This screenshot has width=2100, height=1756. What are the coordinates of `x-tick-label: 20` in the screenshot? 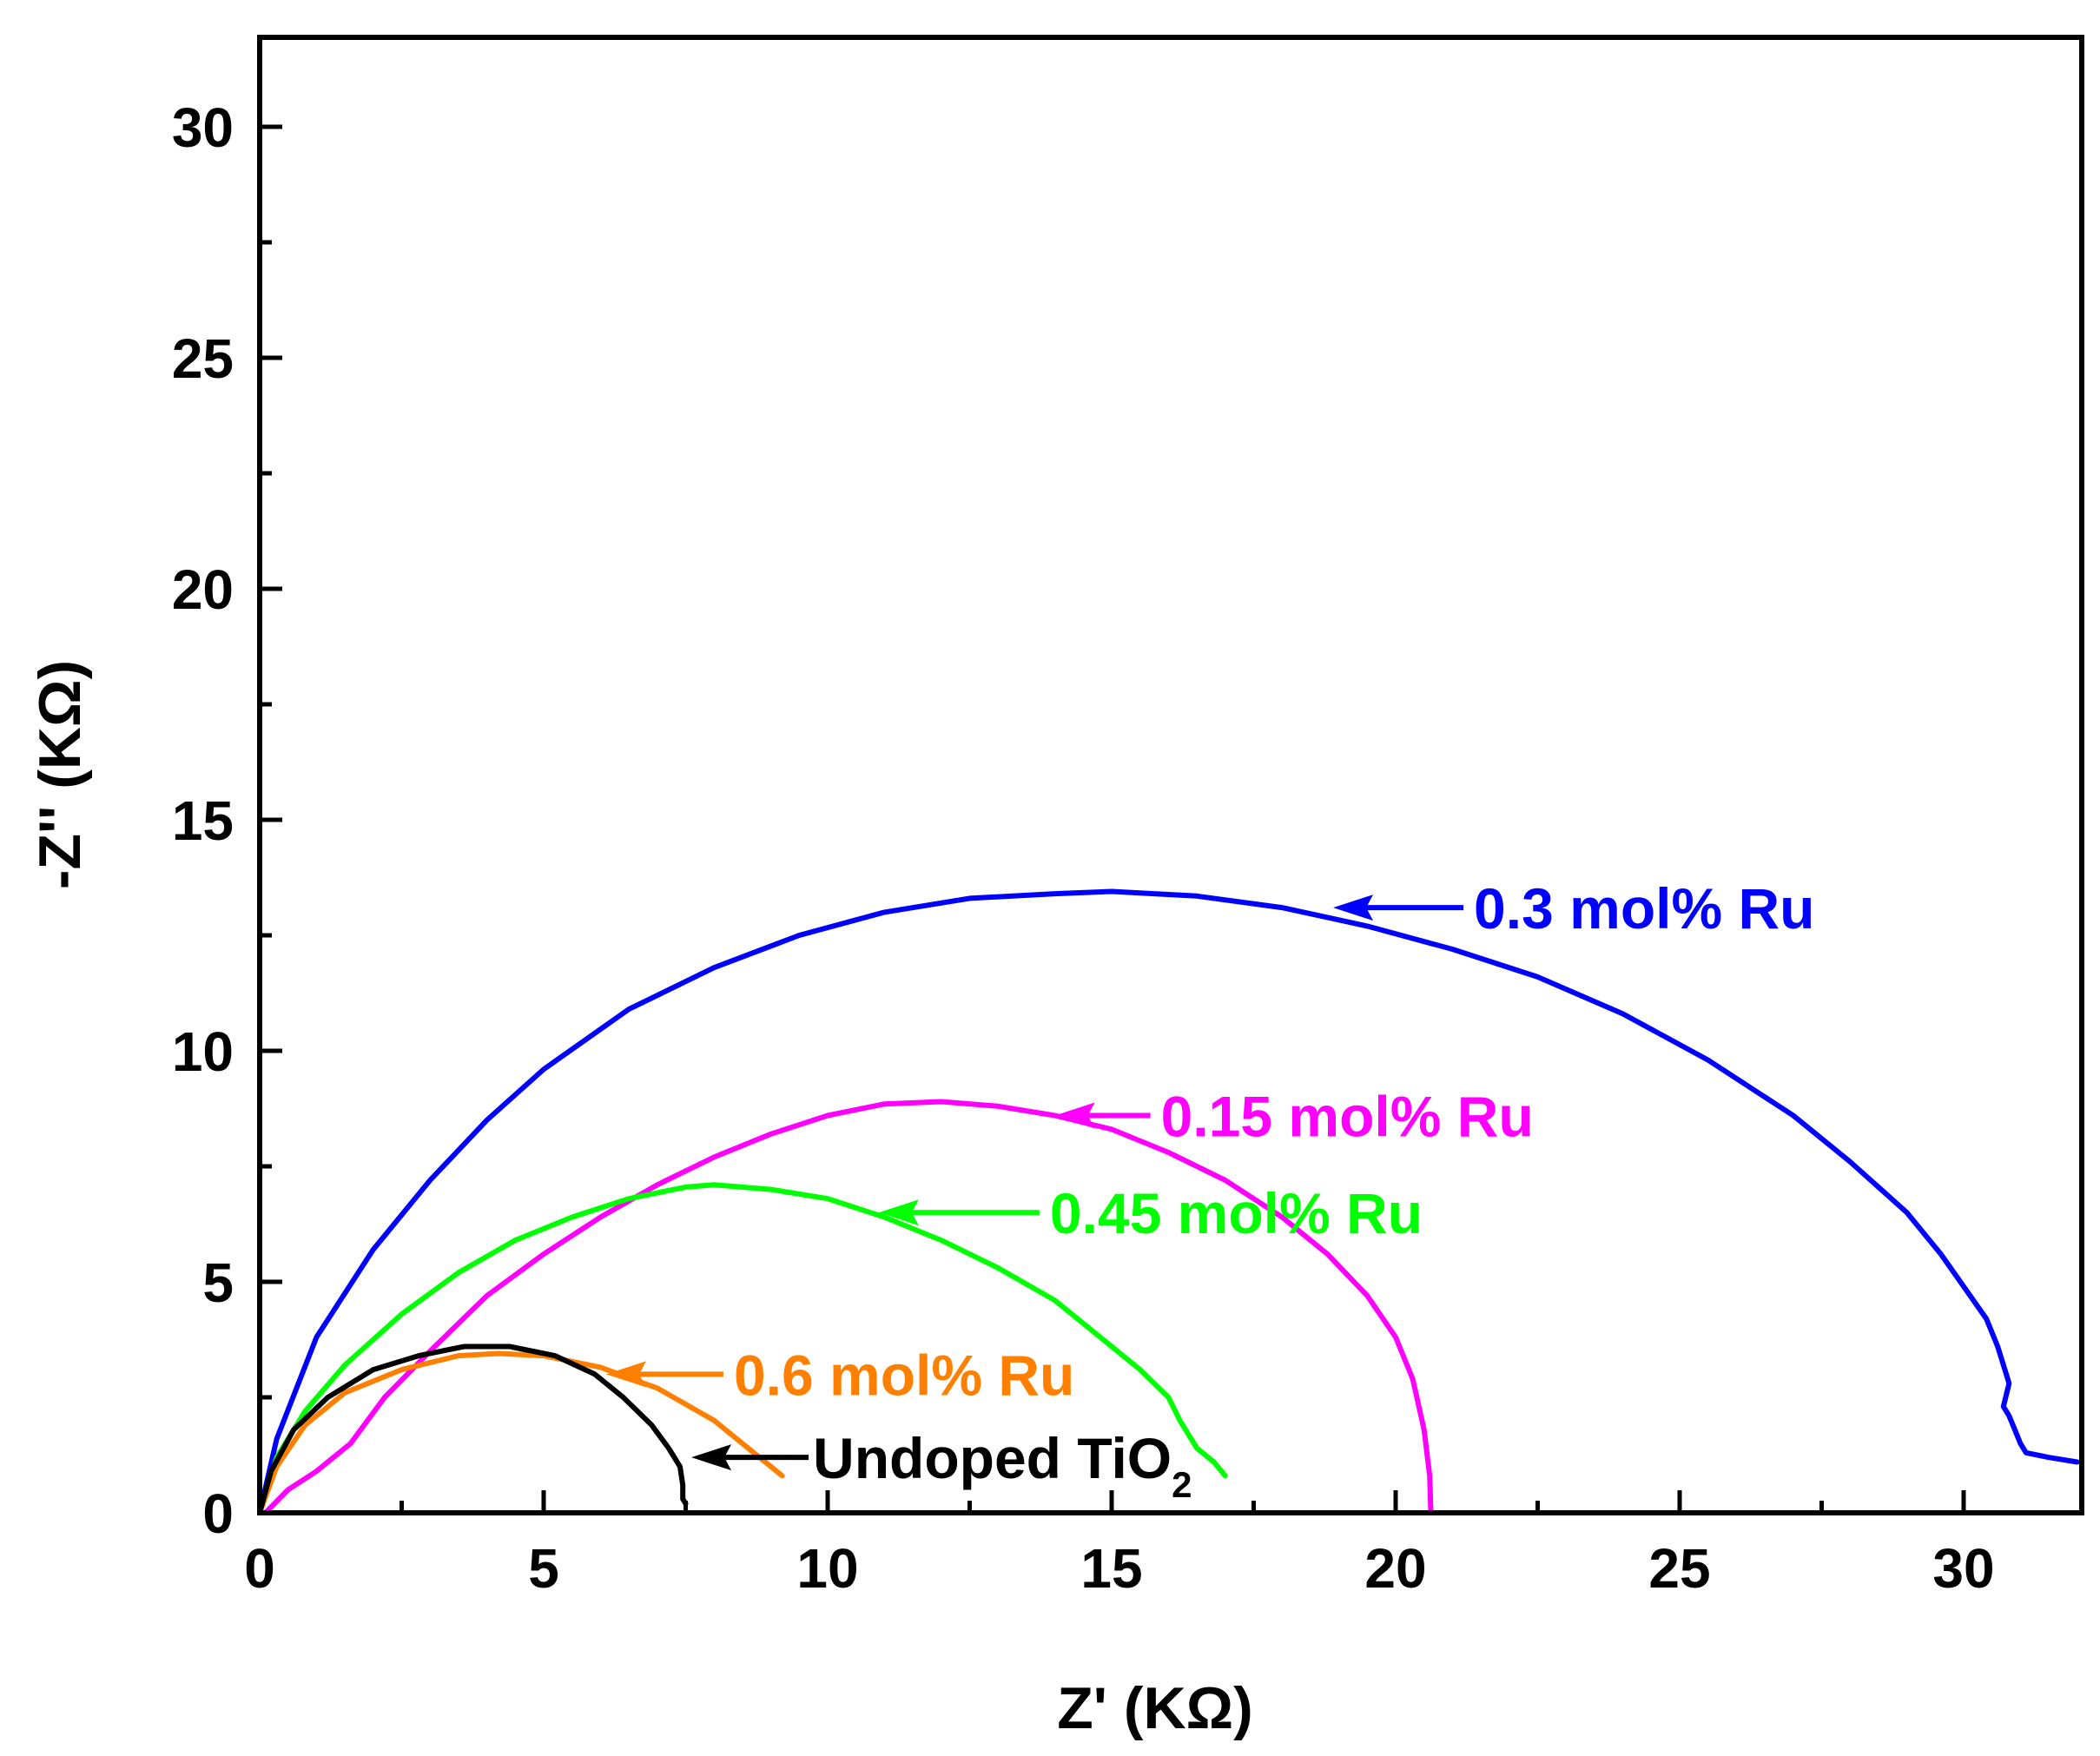 It's located at (1395, 1569).